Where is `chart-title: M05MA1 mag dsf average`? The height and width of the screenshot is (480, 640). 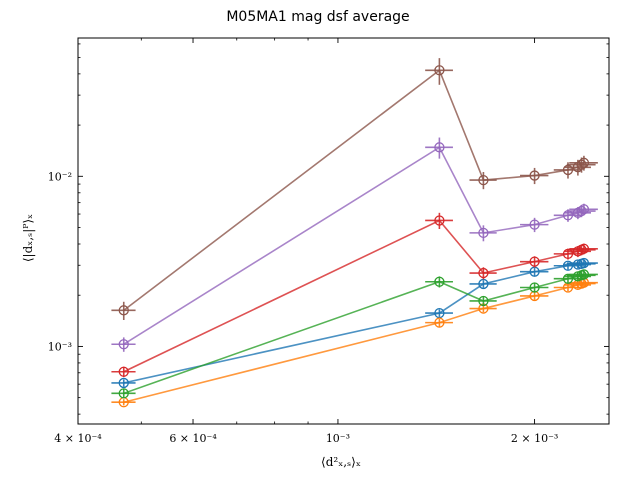 chart-title: M05MA1 mag dsf average is located at coordinates (317, 17).